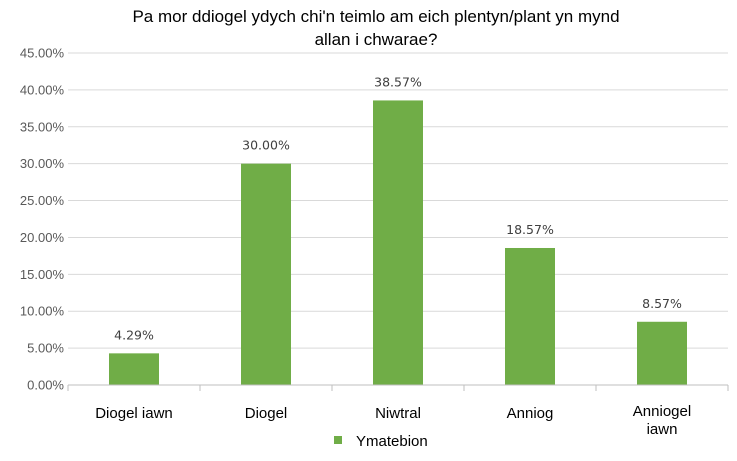 The height and width of the screenshot is (461, 737). What do you see at coordinates (266, 145) in the screenshot?
I see `data-label: 30.00%` at bounding box center [266, 145].